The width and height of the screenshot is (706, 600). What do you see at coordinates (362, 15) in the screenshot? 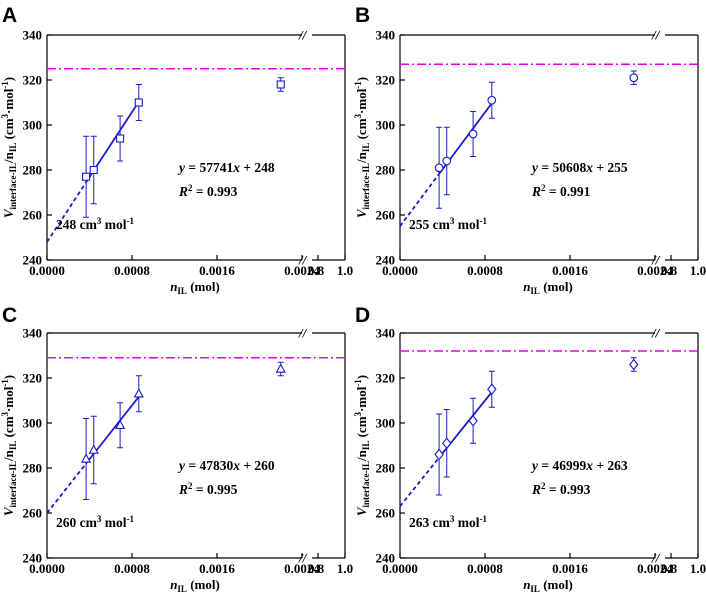
I see `panel-label: B` at bounding box center [362, 15].